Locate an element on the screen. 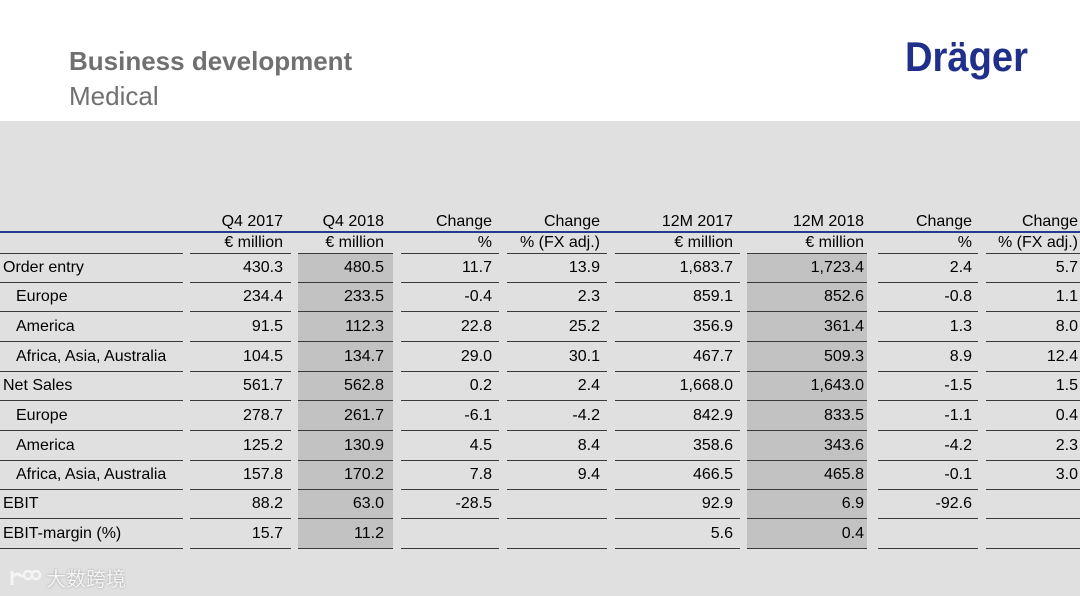 Image resolution: width=1080 pixels, height=596 pixels. table-cell: 63.0 is located at coordinates (368, 503).